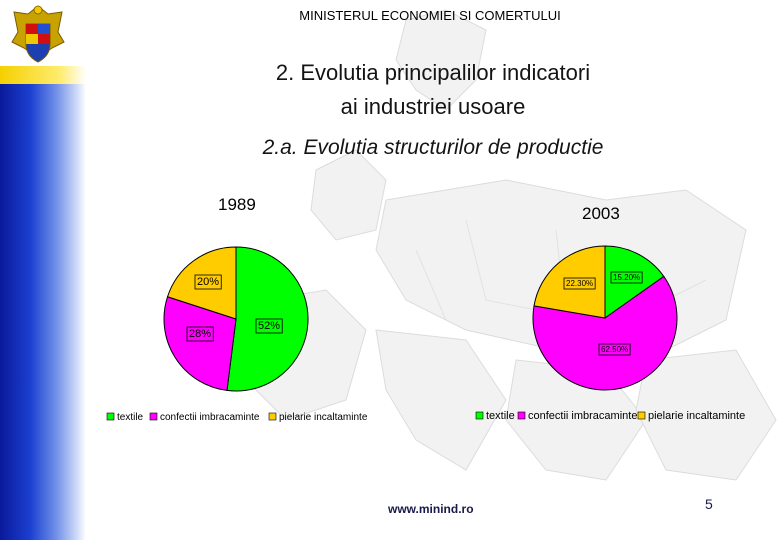 The image size is (780, 540). I want to click on website-link: www.minind.ro, so click(431, 509).